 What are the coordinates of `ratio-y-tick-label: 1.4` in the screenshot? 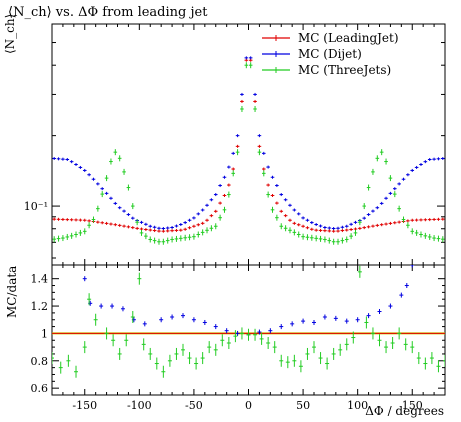 It's located at (40, 279).